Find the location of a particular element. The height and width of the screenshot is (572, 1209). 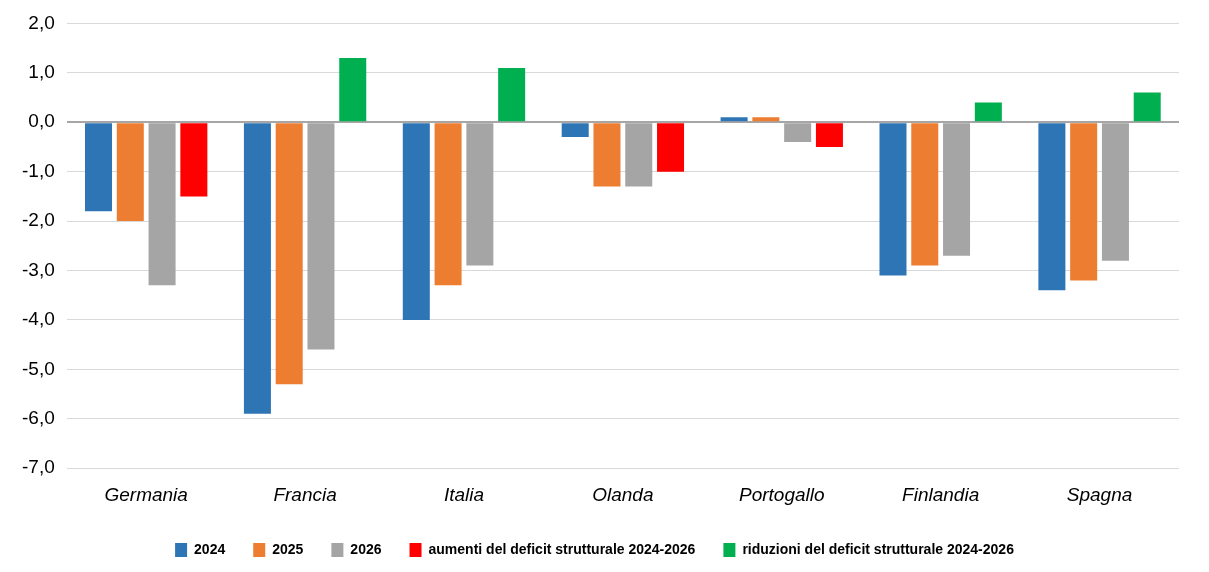

y-tick-label: -1,0 is located at coordinates (38, 170).